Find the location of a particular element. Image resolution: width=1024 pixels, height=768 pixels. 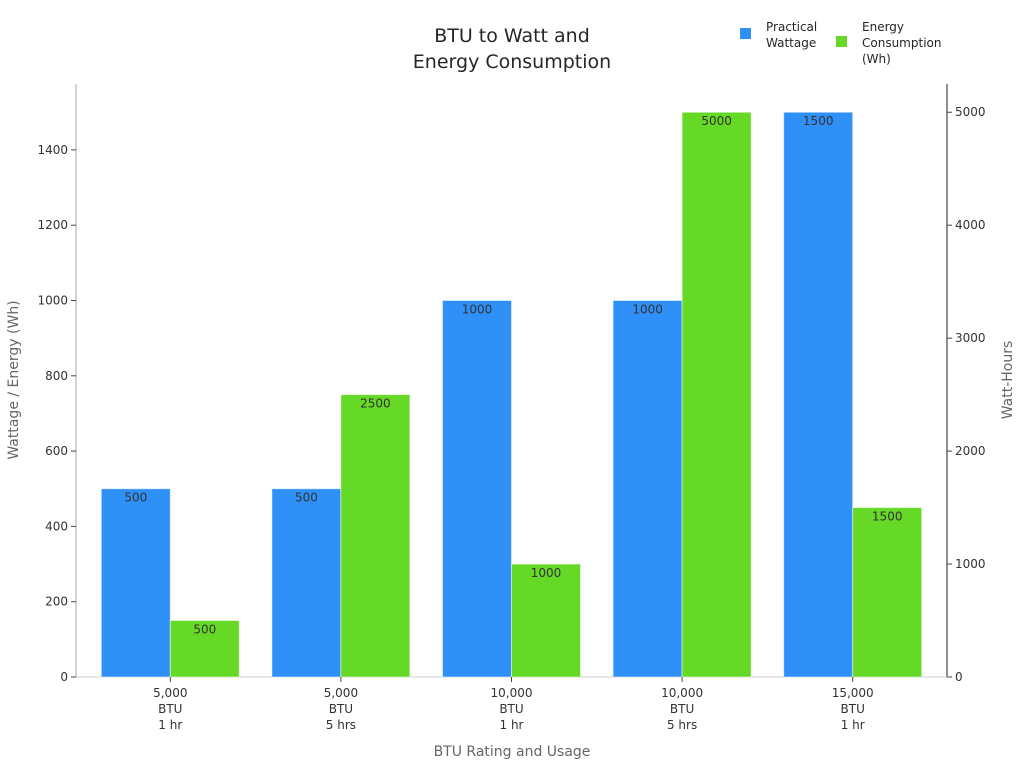

y-tick-label: 200 is located at coordinates (56, 602).